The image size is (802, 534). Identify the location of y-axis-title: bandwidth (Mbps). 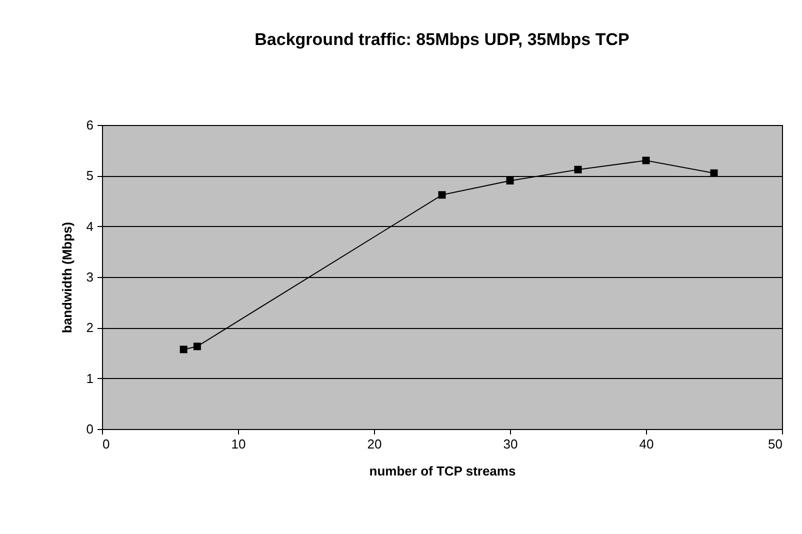
(66, 278).